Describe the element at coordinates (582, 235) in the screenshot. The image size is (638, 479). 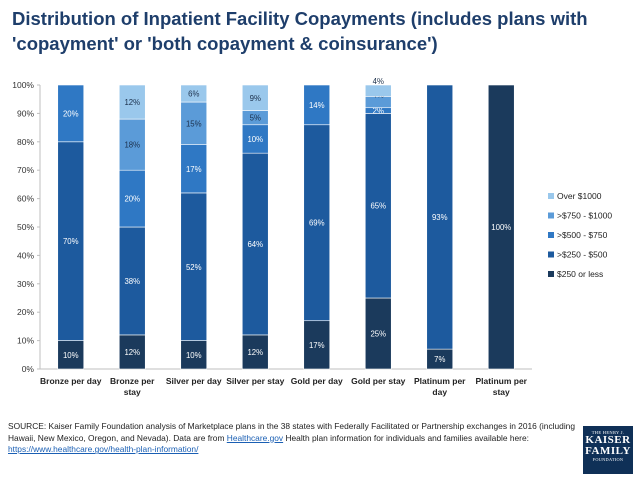
I see `legend-label: >$500 - $750` at that location.